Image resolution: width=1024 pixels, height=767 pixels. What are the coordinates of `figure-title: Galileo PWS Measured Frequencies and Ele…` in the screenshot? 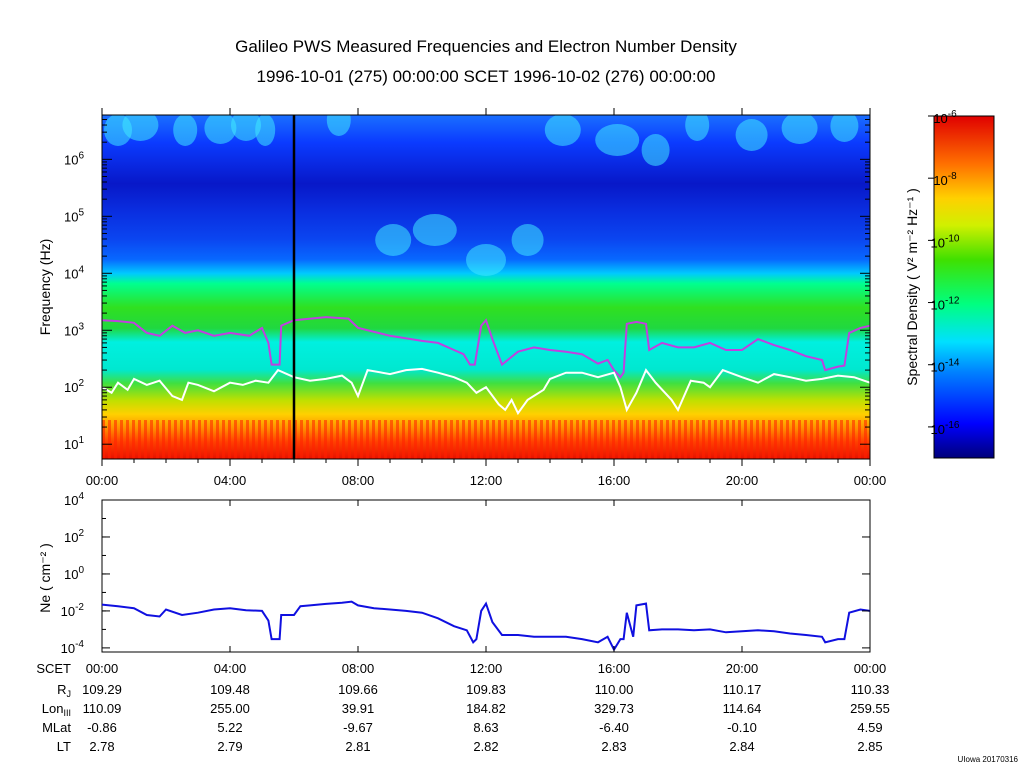 It's located at (486, 46).